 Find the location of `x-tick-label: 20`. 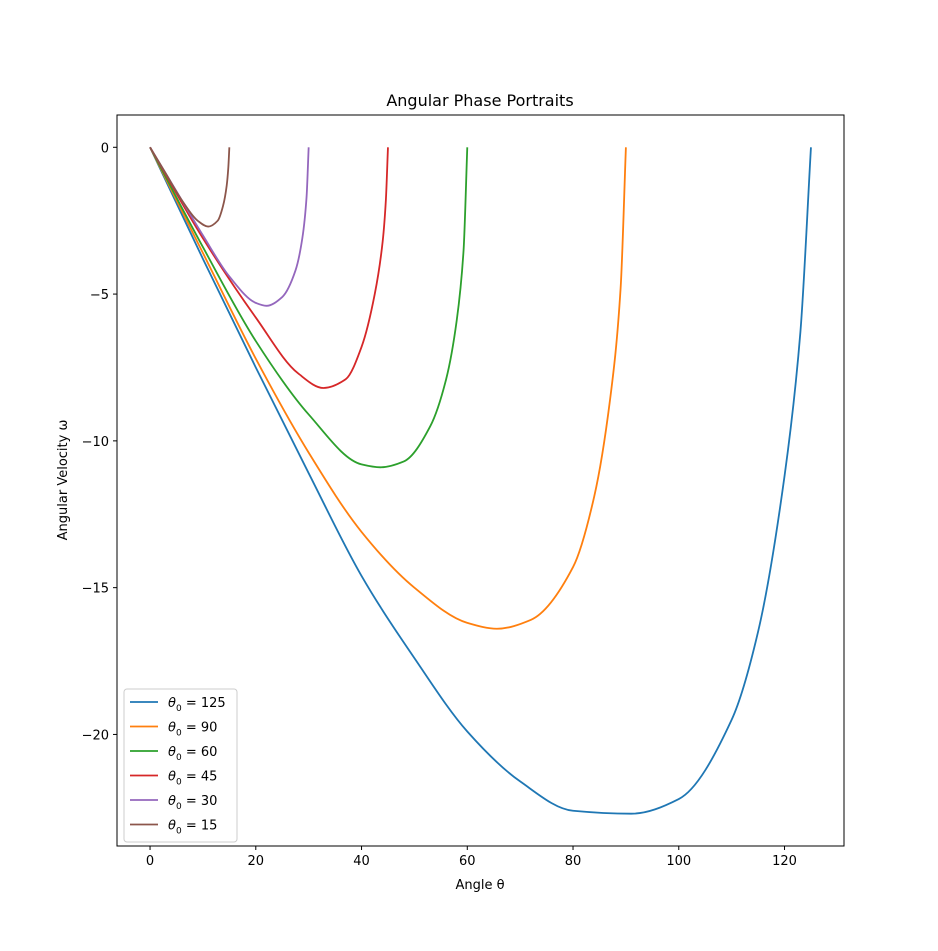

x-tick-label: 20 is located at coordinates (256, 861).